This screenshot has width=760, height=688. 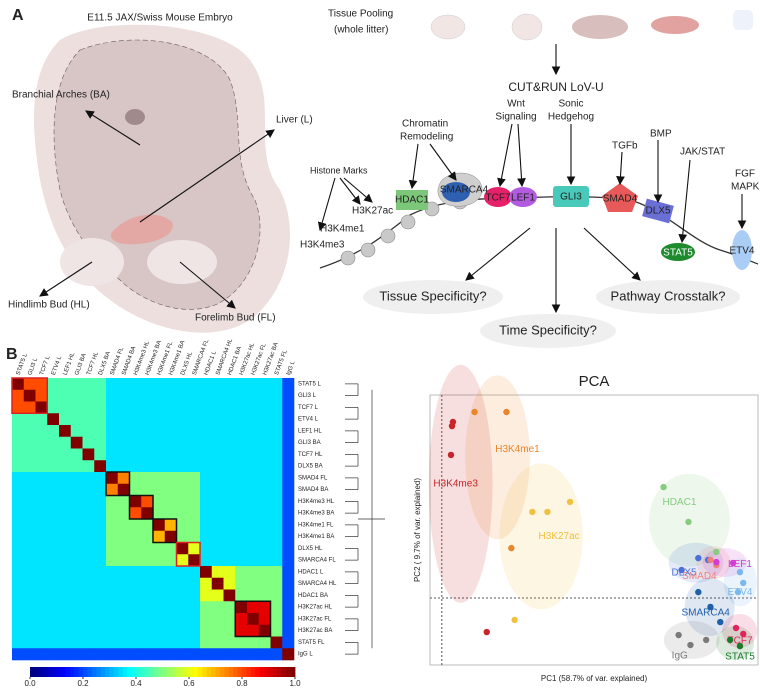 I want to click on protein-label: LEF1, so click(x=523, y=198).